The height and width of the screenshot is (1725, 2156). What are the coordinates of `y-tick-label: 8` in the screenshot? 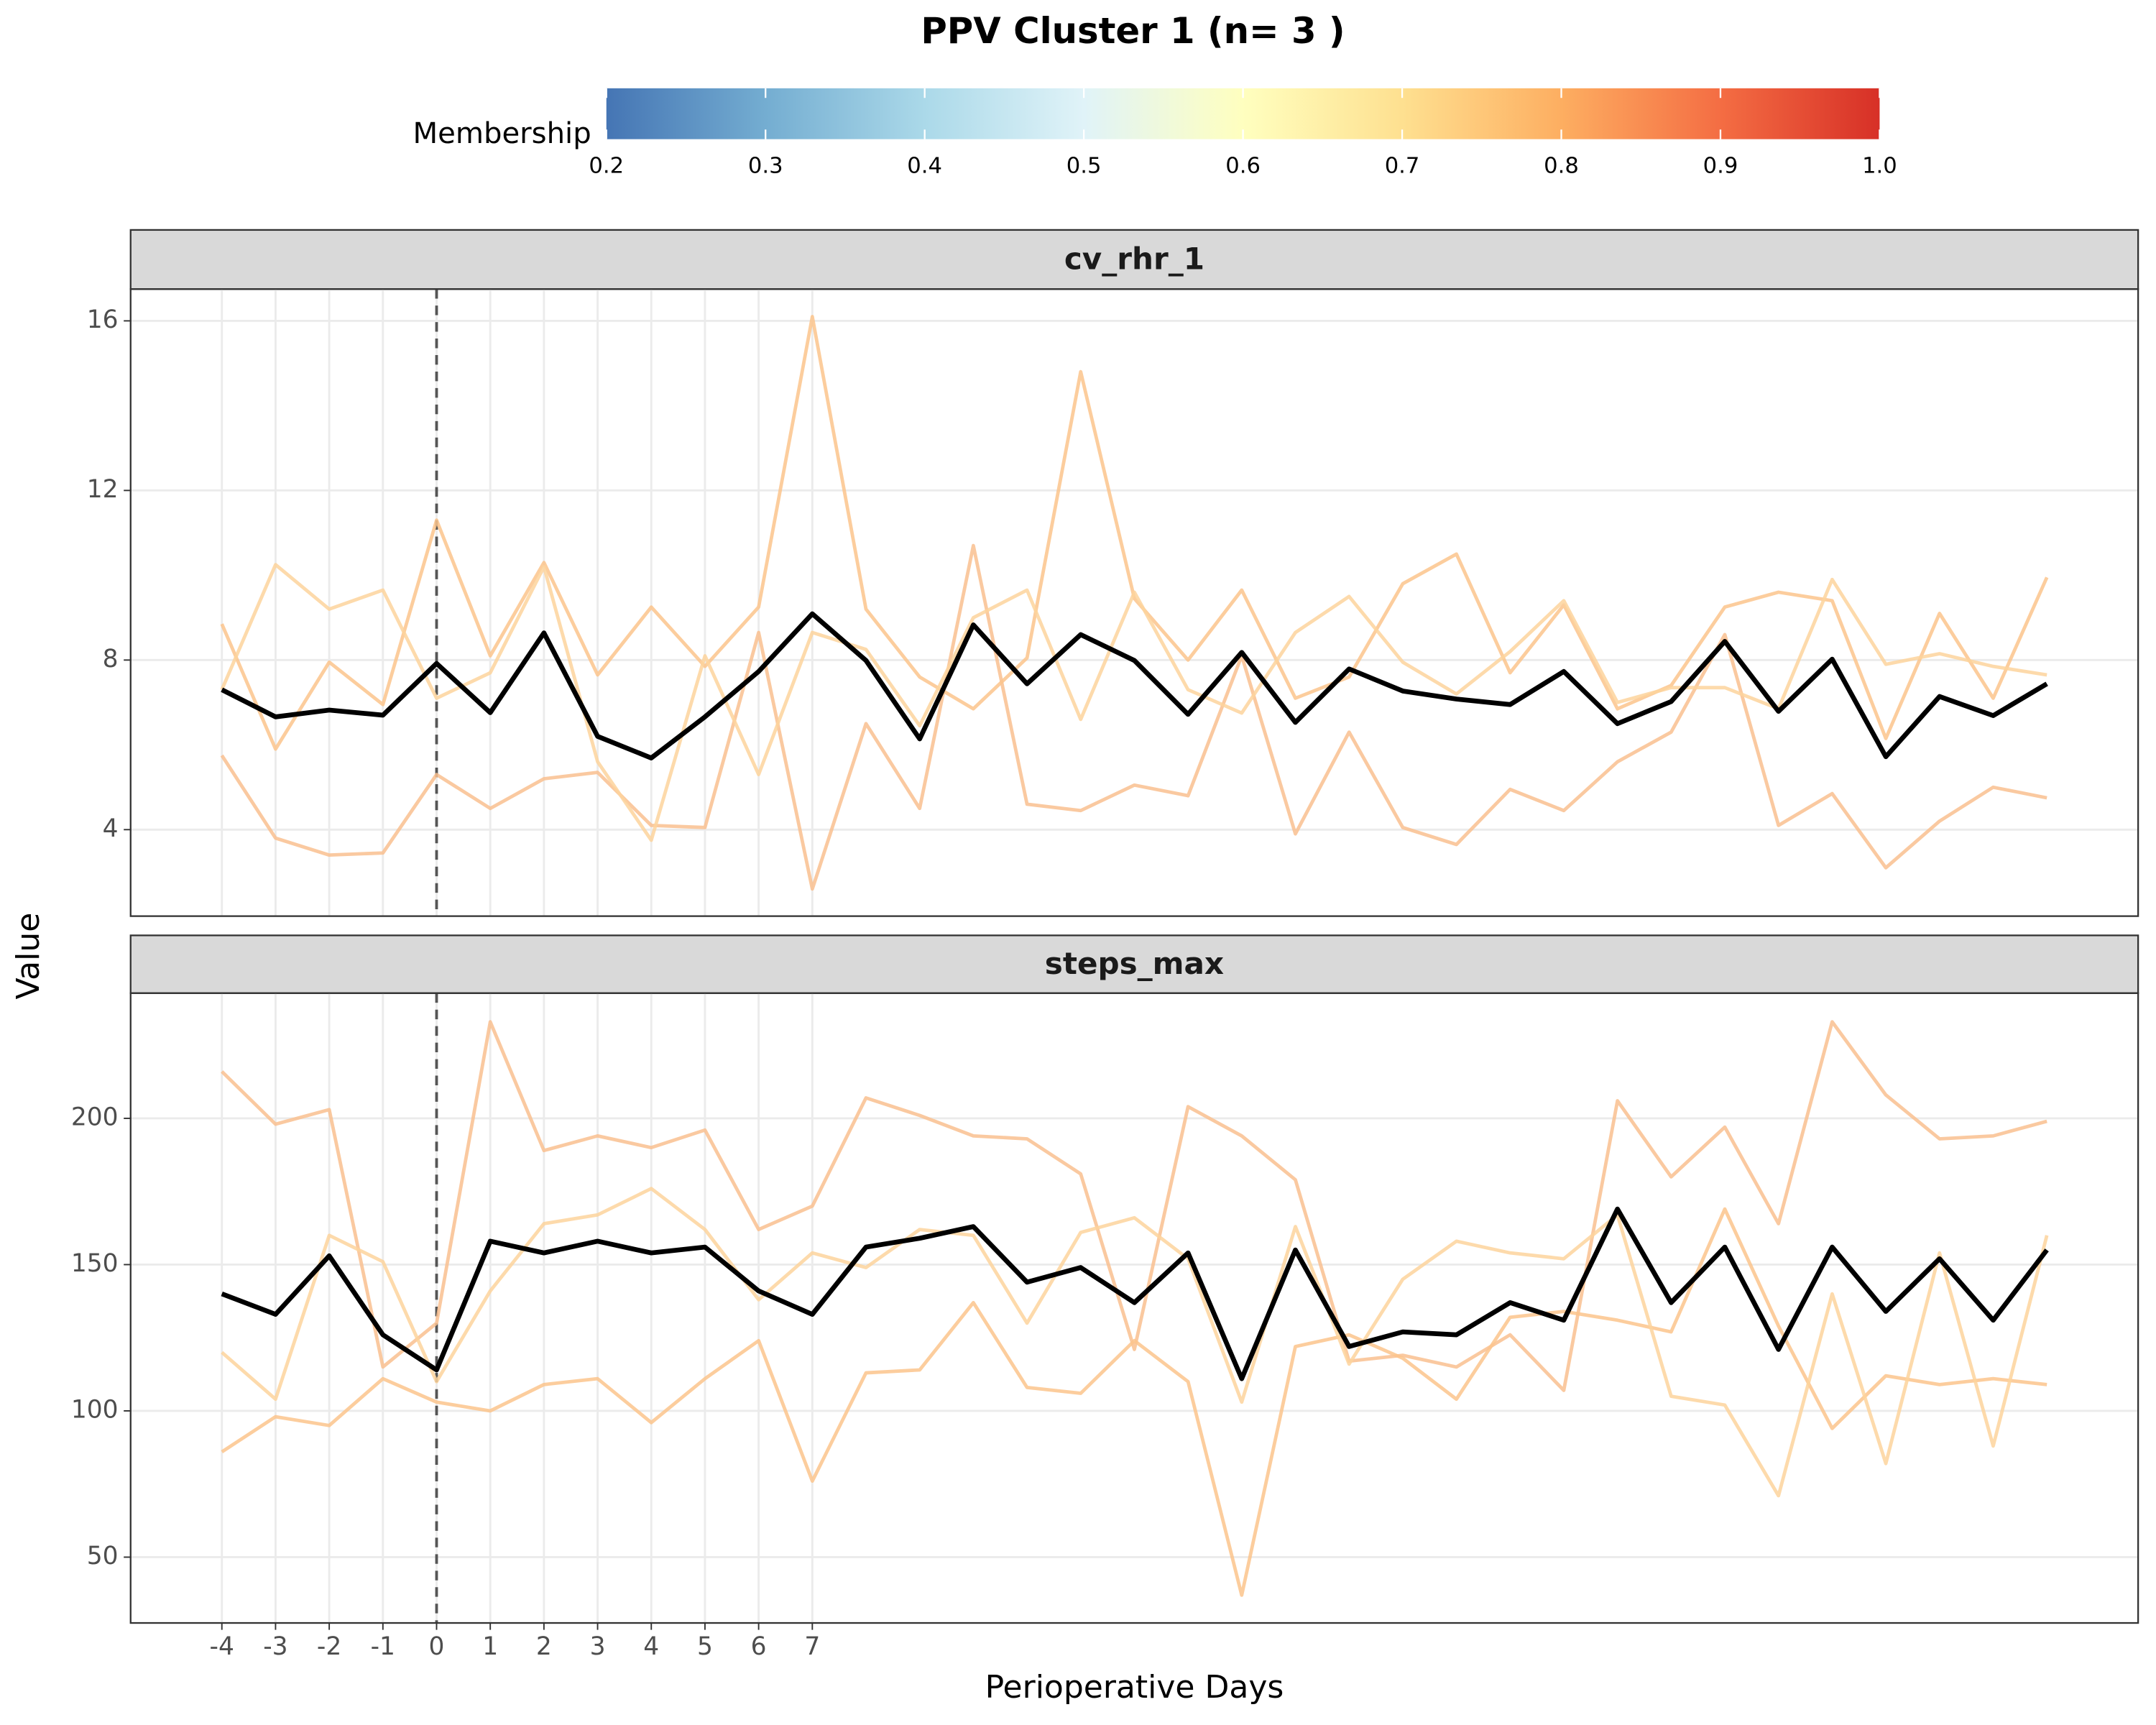 It's located at (111, 659).